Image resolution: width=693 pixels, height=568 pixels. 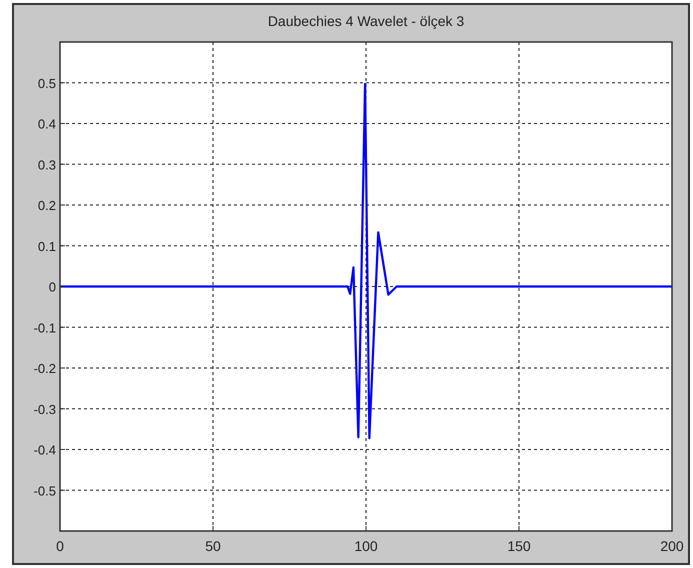 What do you see at coordinates (366, 546) in the screenshot?
I see `x-tick-label: 100` at bounding box center [366, 546].